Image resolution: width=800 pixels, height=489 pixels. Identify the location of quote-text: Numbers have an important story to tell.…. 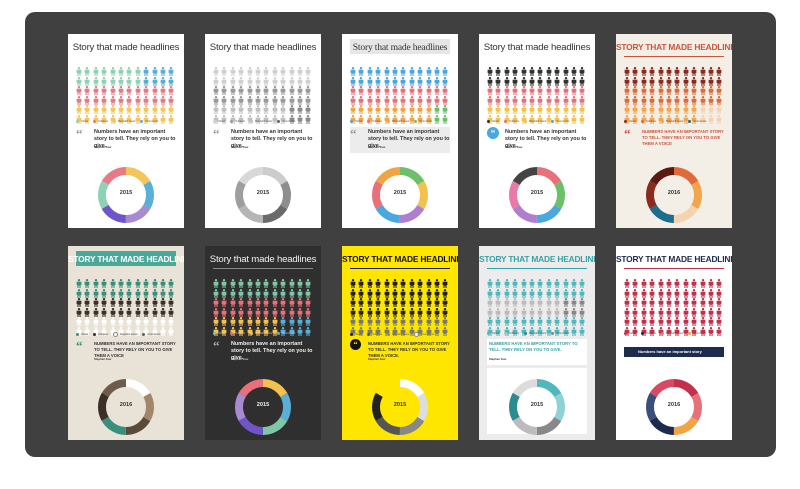
(135, 139).